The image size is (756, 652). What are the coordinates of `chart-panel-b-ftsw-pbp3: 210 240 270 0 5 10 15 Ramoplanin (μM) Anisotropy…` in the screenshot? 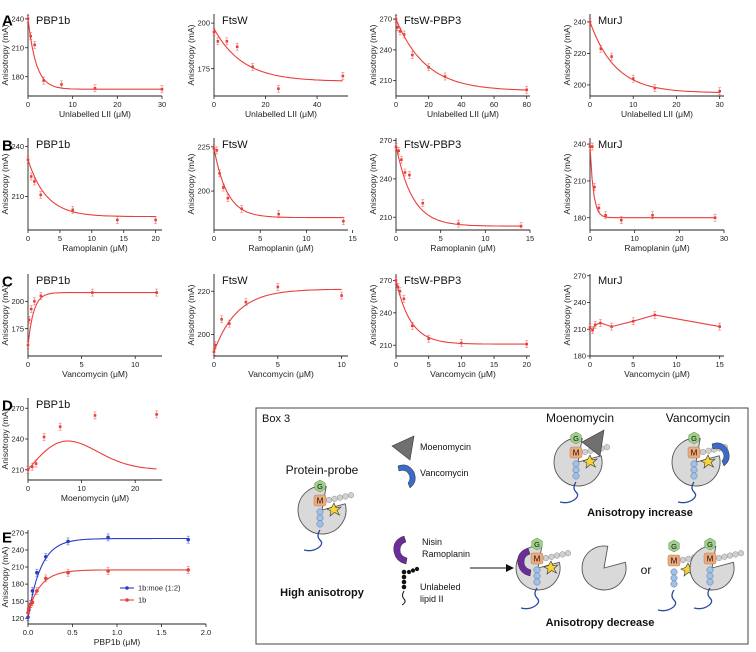 It's located at (451, 194).